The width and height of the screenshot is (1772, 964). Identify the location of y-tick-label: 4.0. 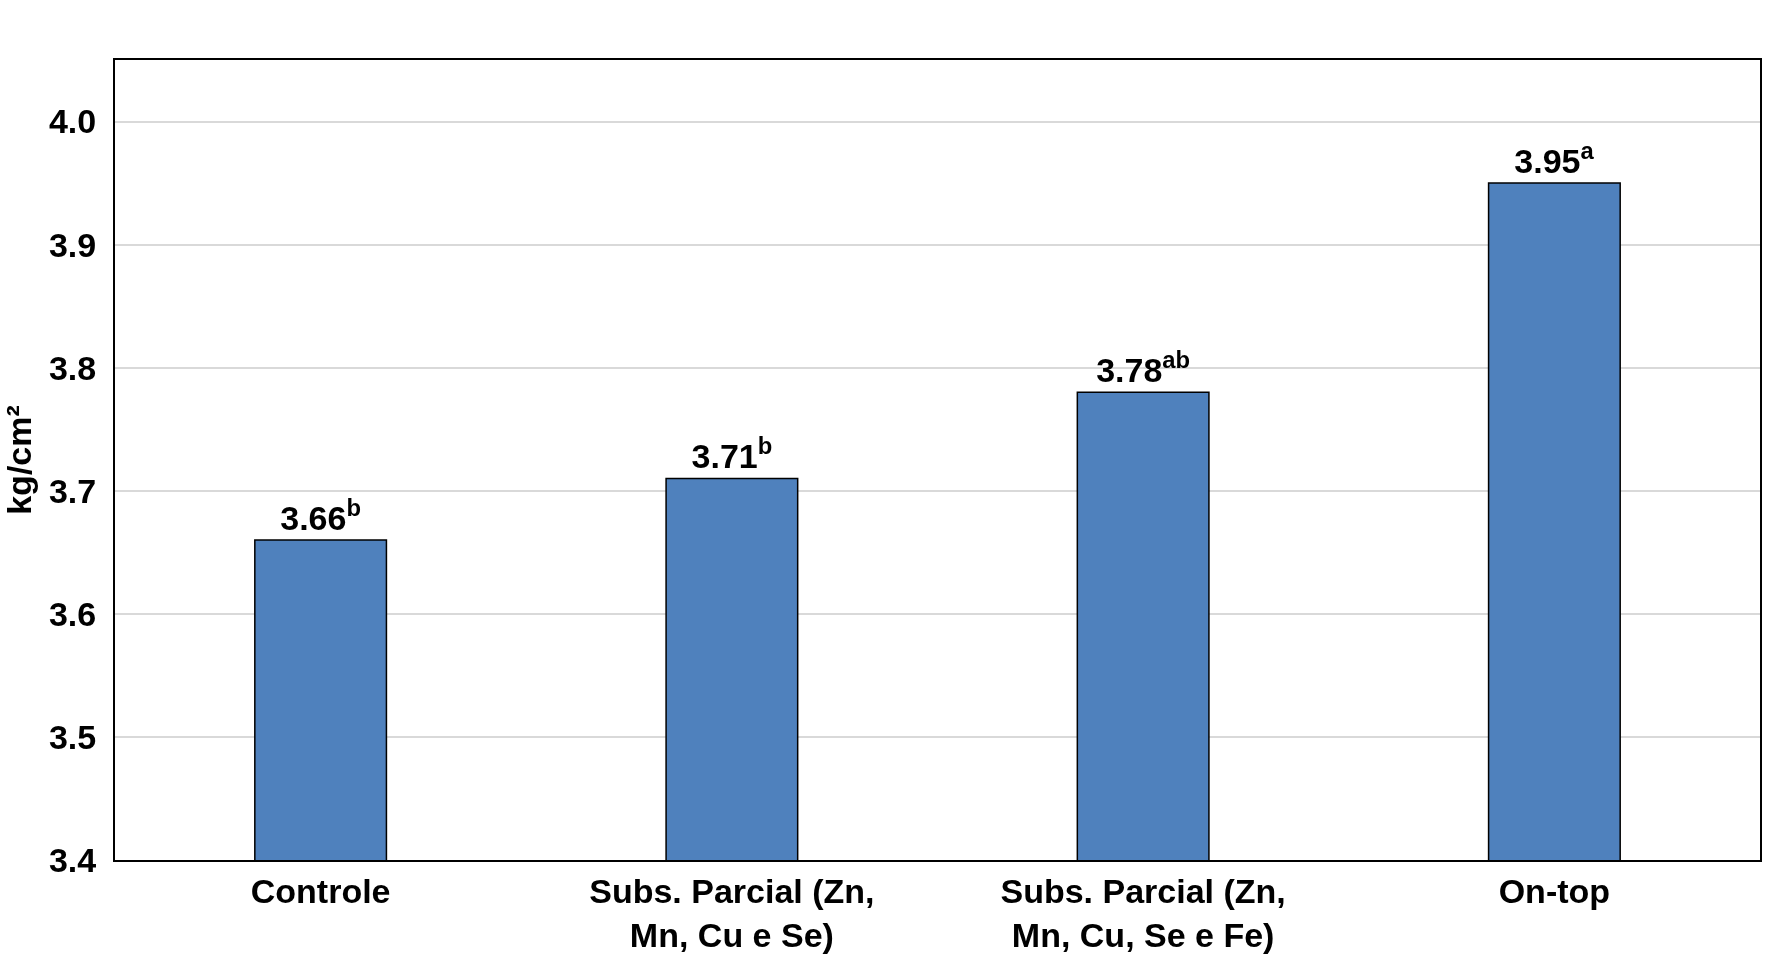
(72, 121).